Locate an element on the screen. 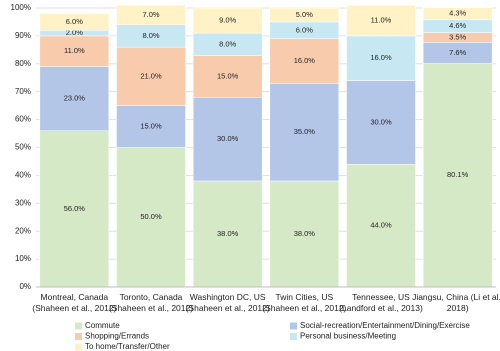  value-label: 56.0% is located at coordinates (75, 208).